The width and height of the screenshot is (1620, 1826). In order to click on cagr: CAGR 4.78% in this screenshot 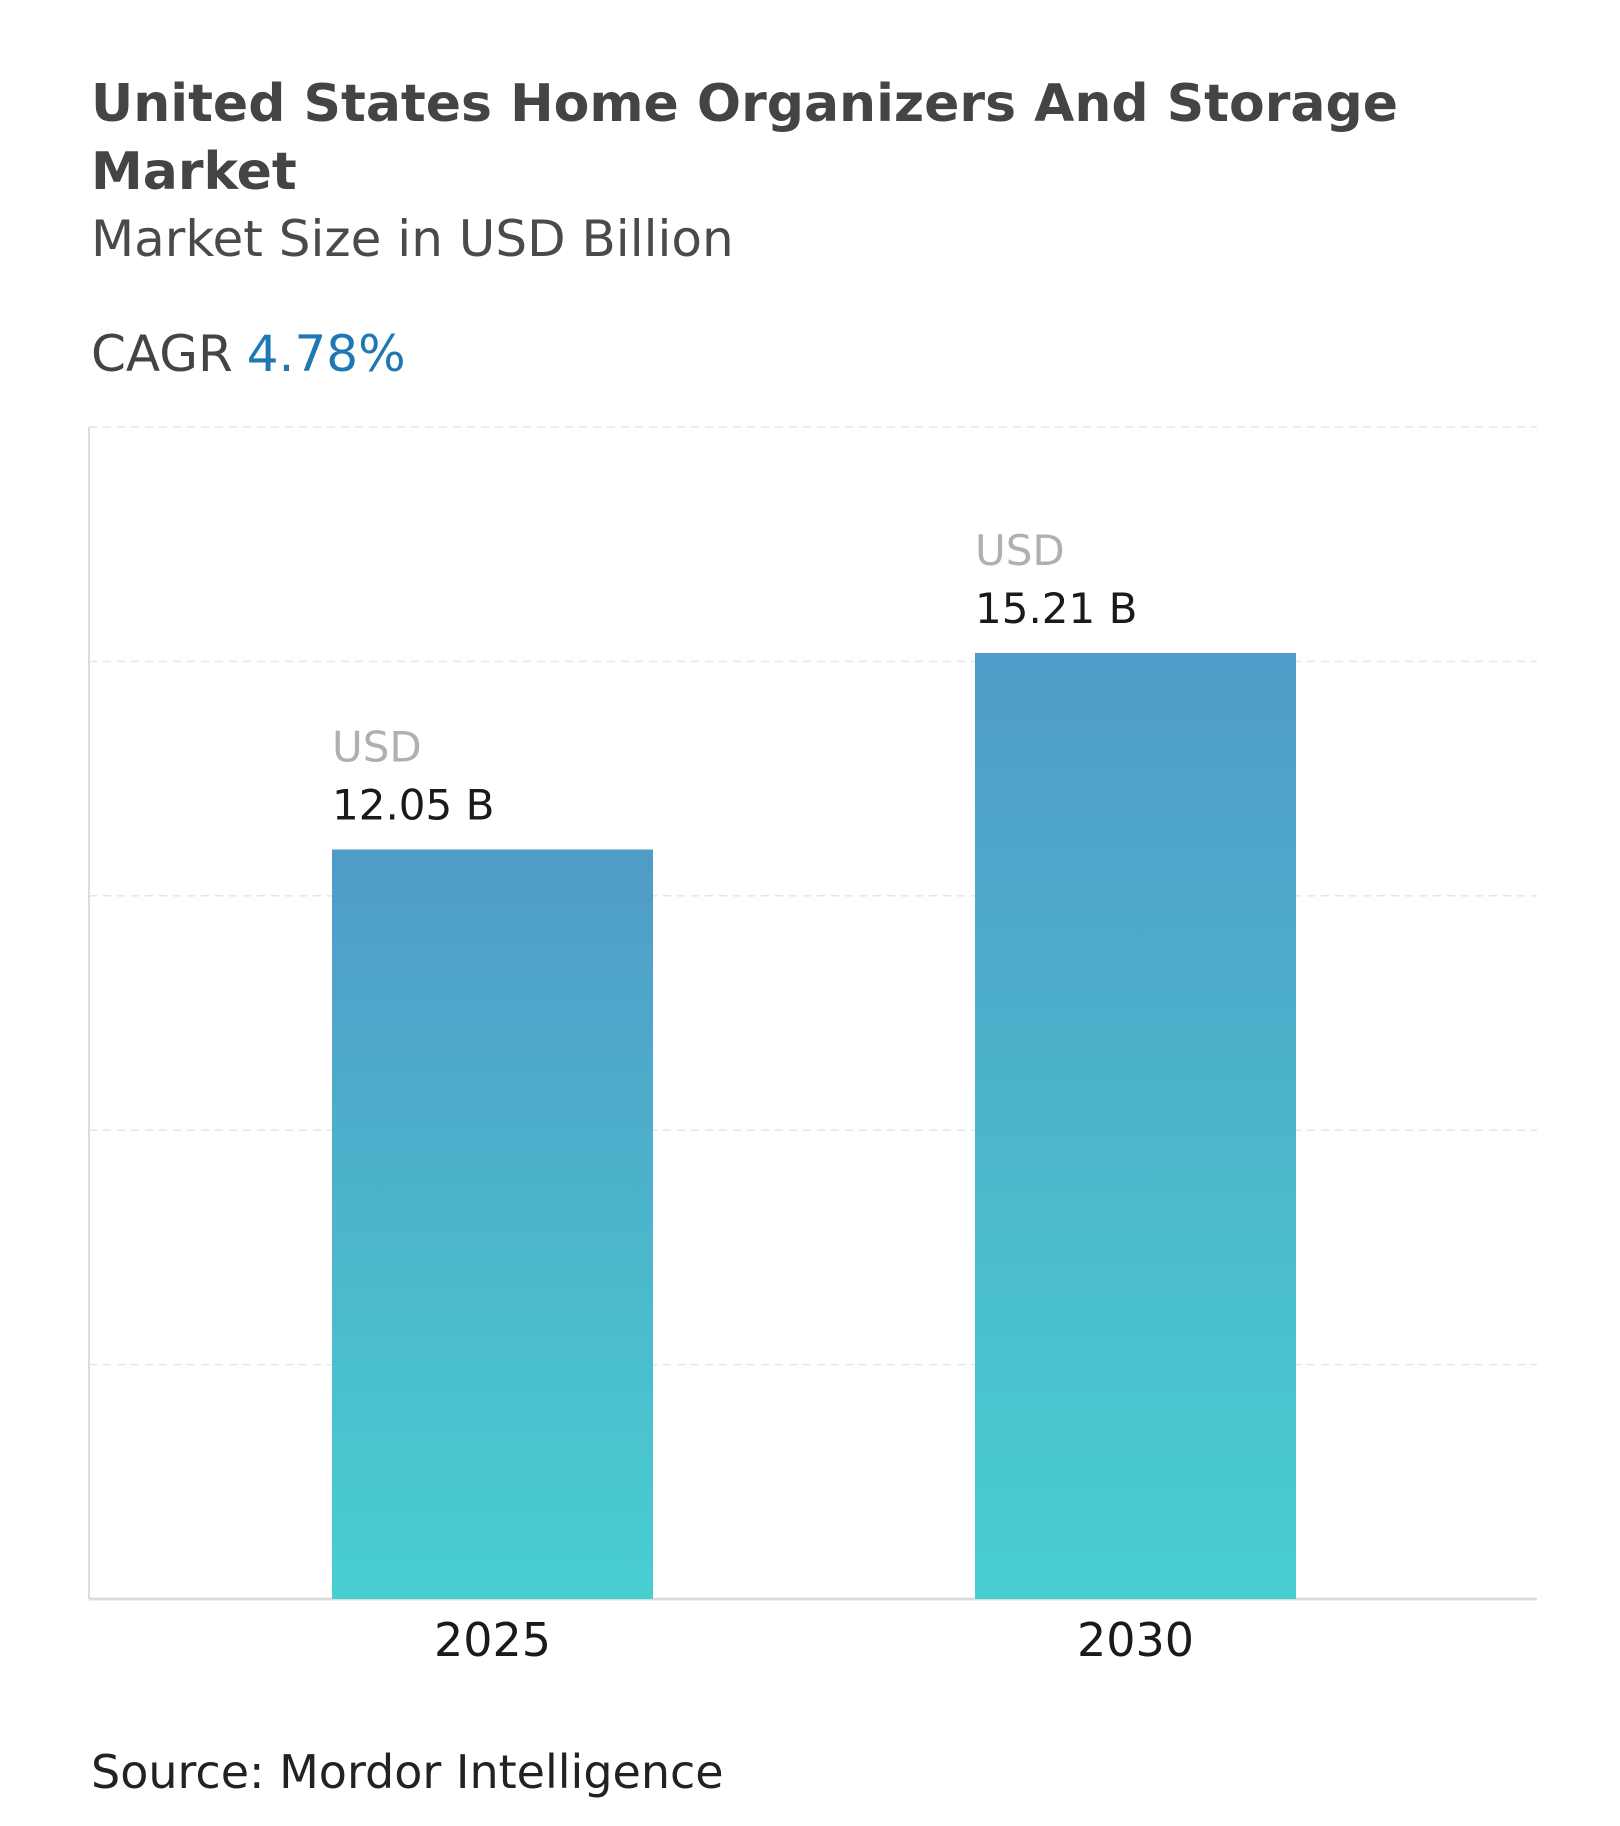, I will do `click(248, 354)`.